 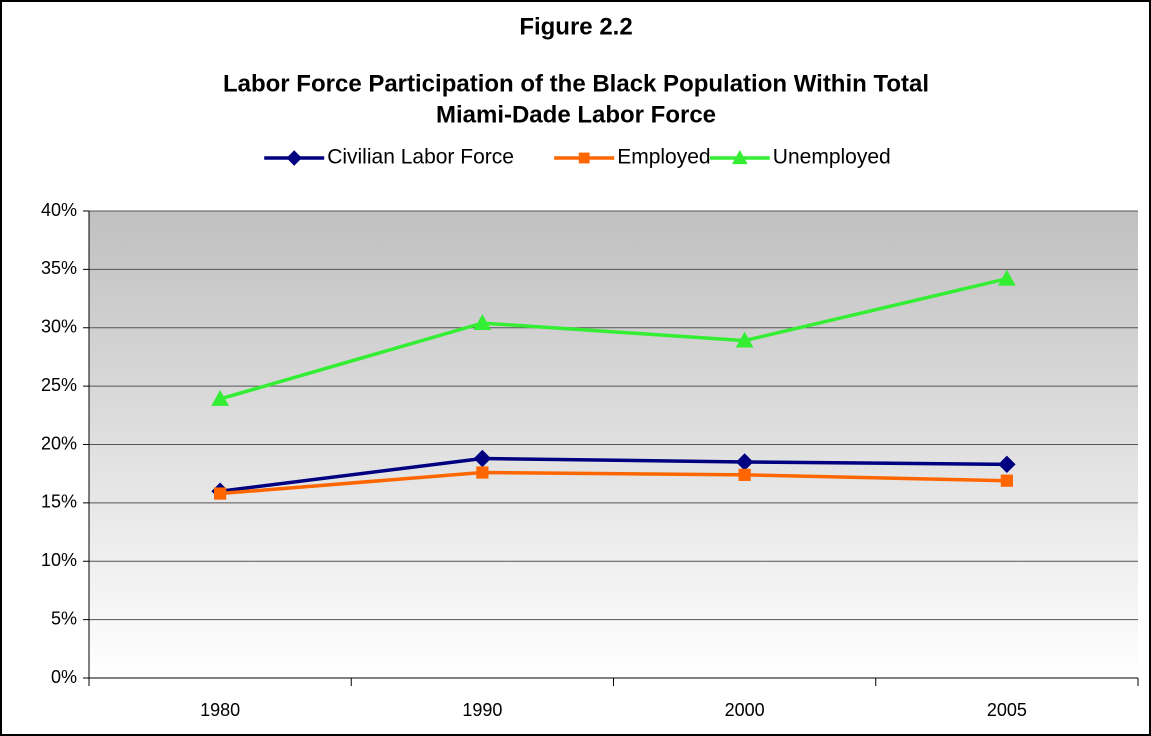 I want to click on y-tick-label: 30%, so click(x=59, y=327).